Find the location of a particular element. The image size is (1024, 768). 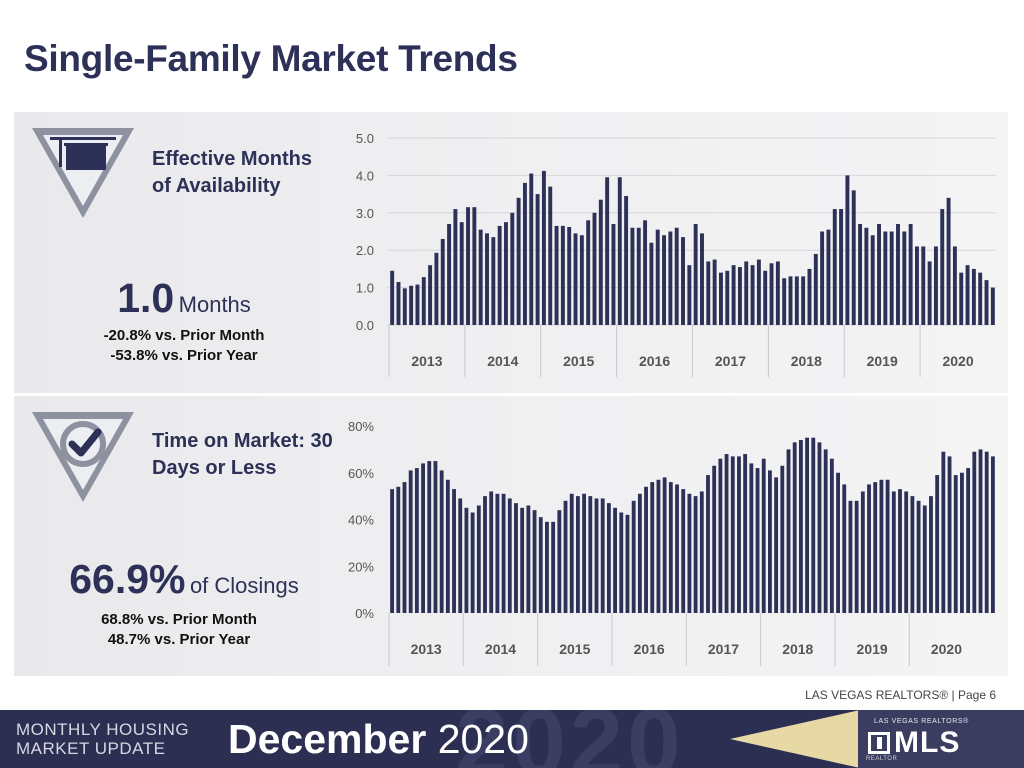

months-value-number: 1.0 is located at coordinates (146, 298).